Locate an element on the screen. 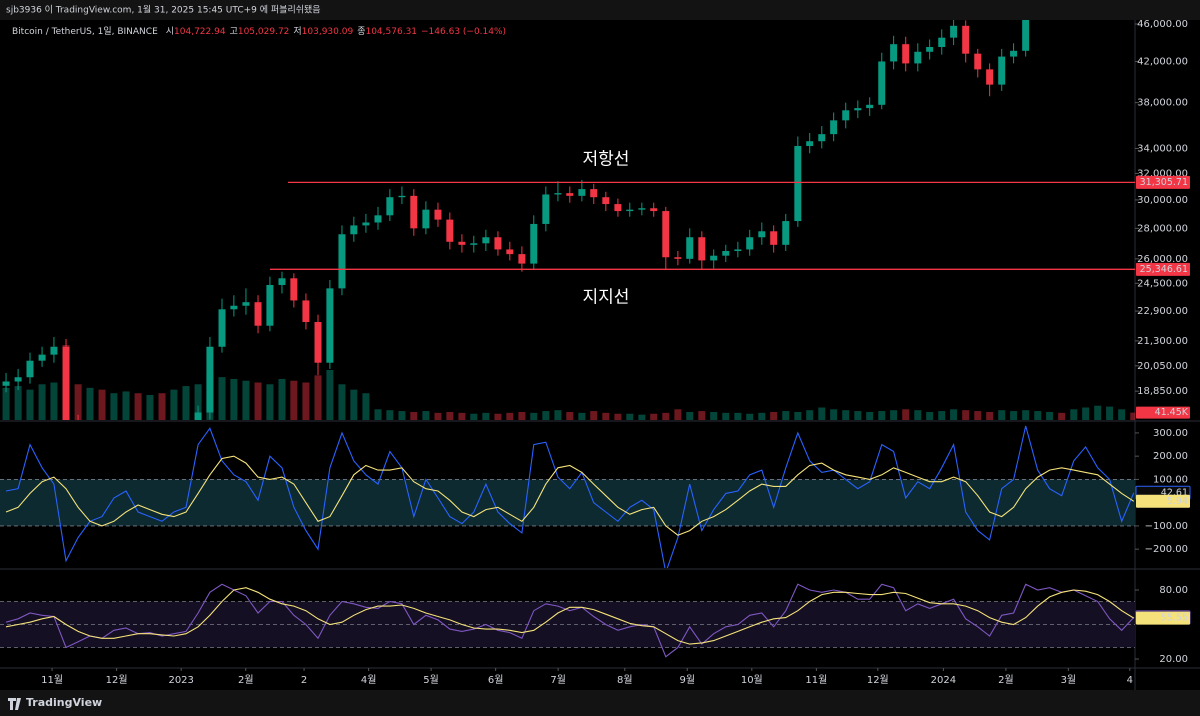 The width and height of the screenshot is (1200, 716). y-tick-label: 300.00 is located at coordinates (1170, 433).